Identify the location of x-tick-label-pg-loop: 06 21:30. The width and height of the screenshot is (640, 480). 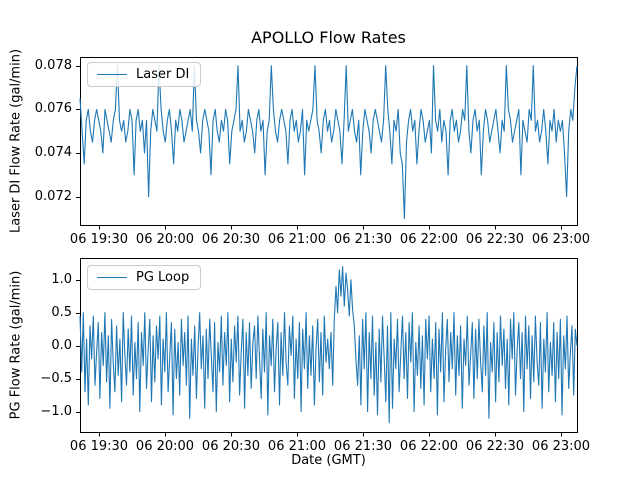
(363, 446).